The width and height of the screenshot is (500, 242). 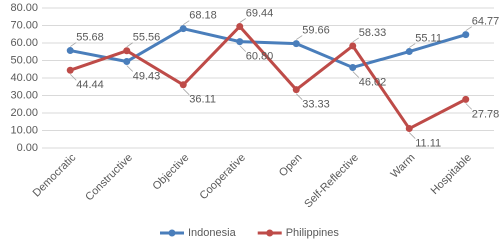 What do you see at coordinates (291, 166) in the screenshot?
I see `x-tick-label: Open` at bounding box center [291, 166].